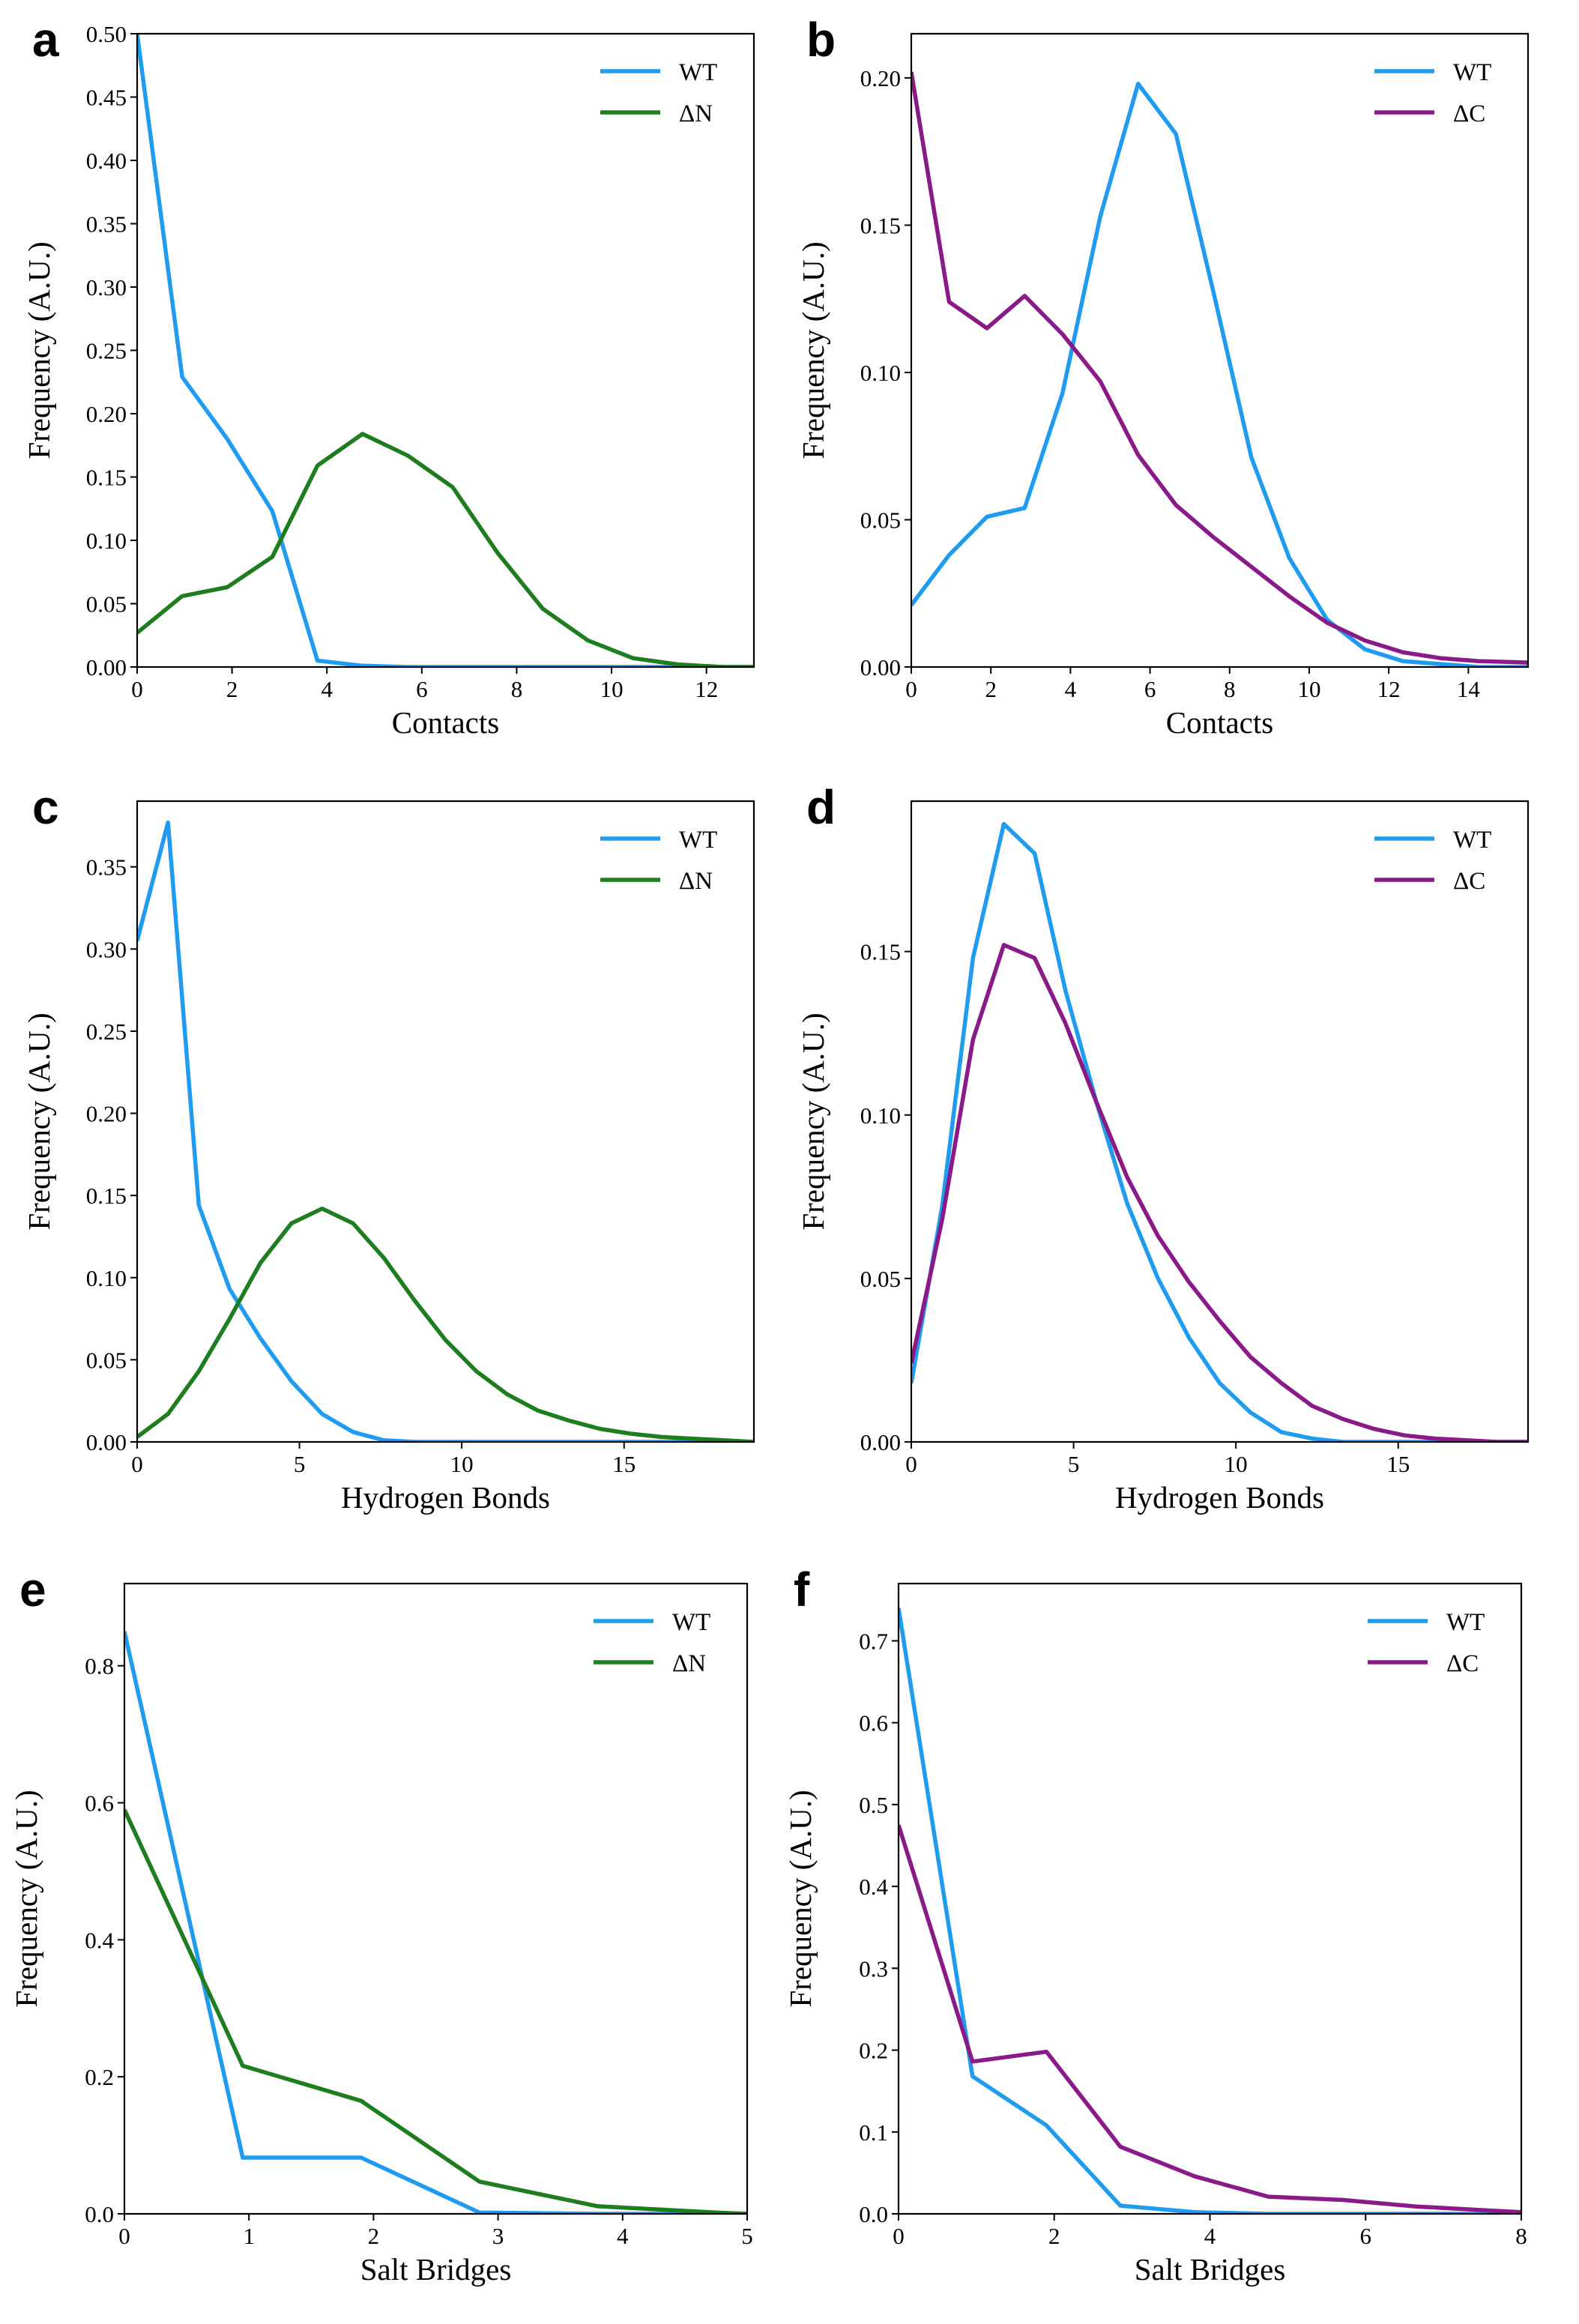 The image size is (1579, 2324). What do you see at coordinates (873, 1887) in the screenshot?
I see `y-tick-label: 0.4` at bounding box center [873, 1887].